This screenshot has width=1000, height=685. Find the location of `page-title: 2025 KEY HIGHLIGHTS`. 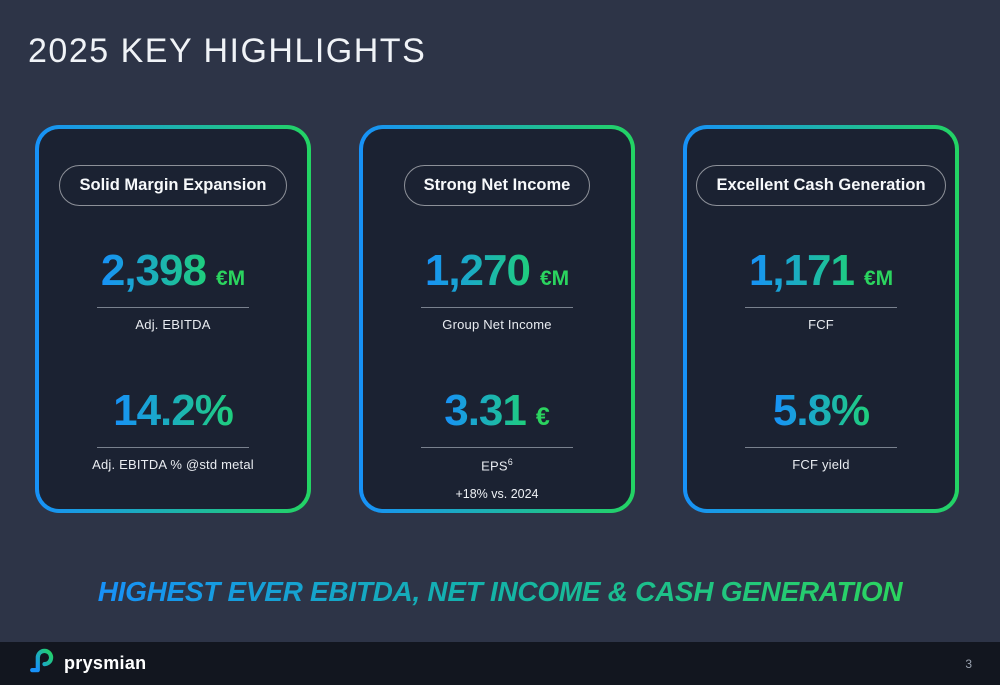

page-title: 2025 KEY HIGHLIGHTS is located at coordinates (227, 51).